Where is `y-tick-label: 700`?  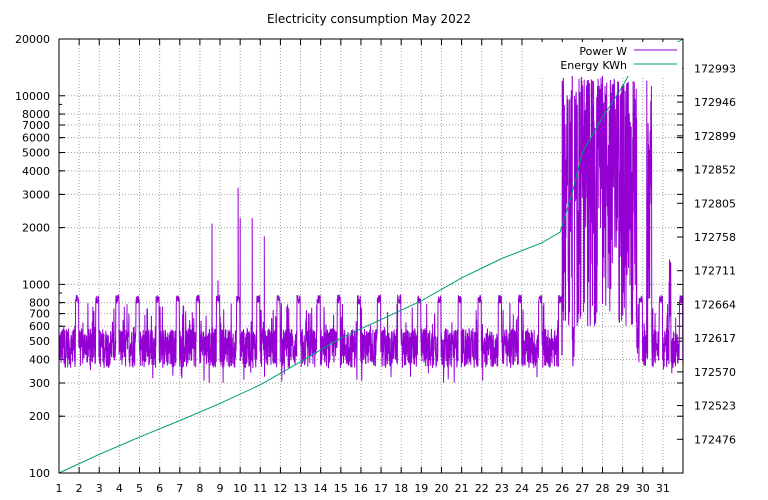
y-tick-label: 700 is located at coordinates (39, 314).